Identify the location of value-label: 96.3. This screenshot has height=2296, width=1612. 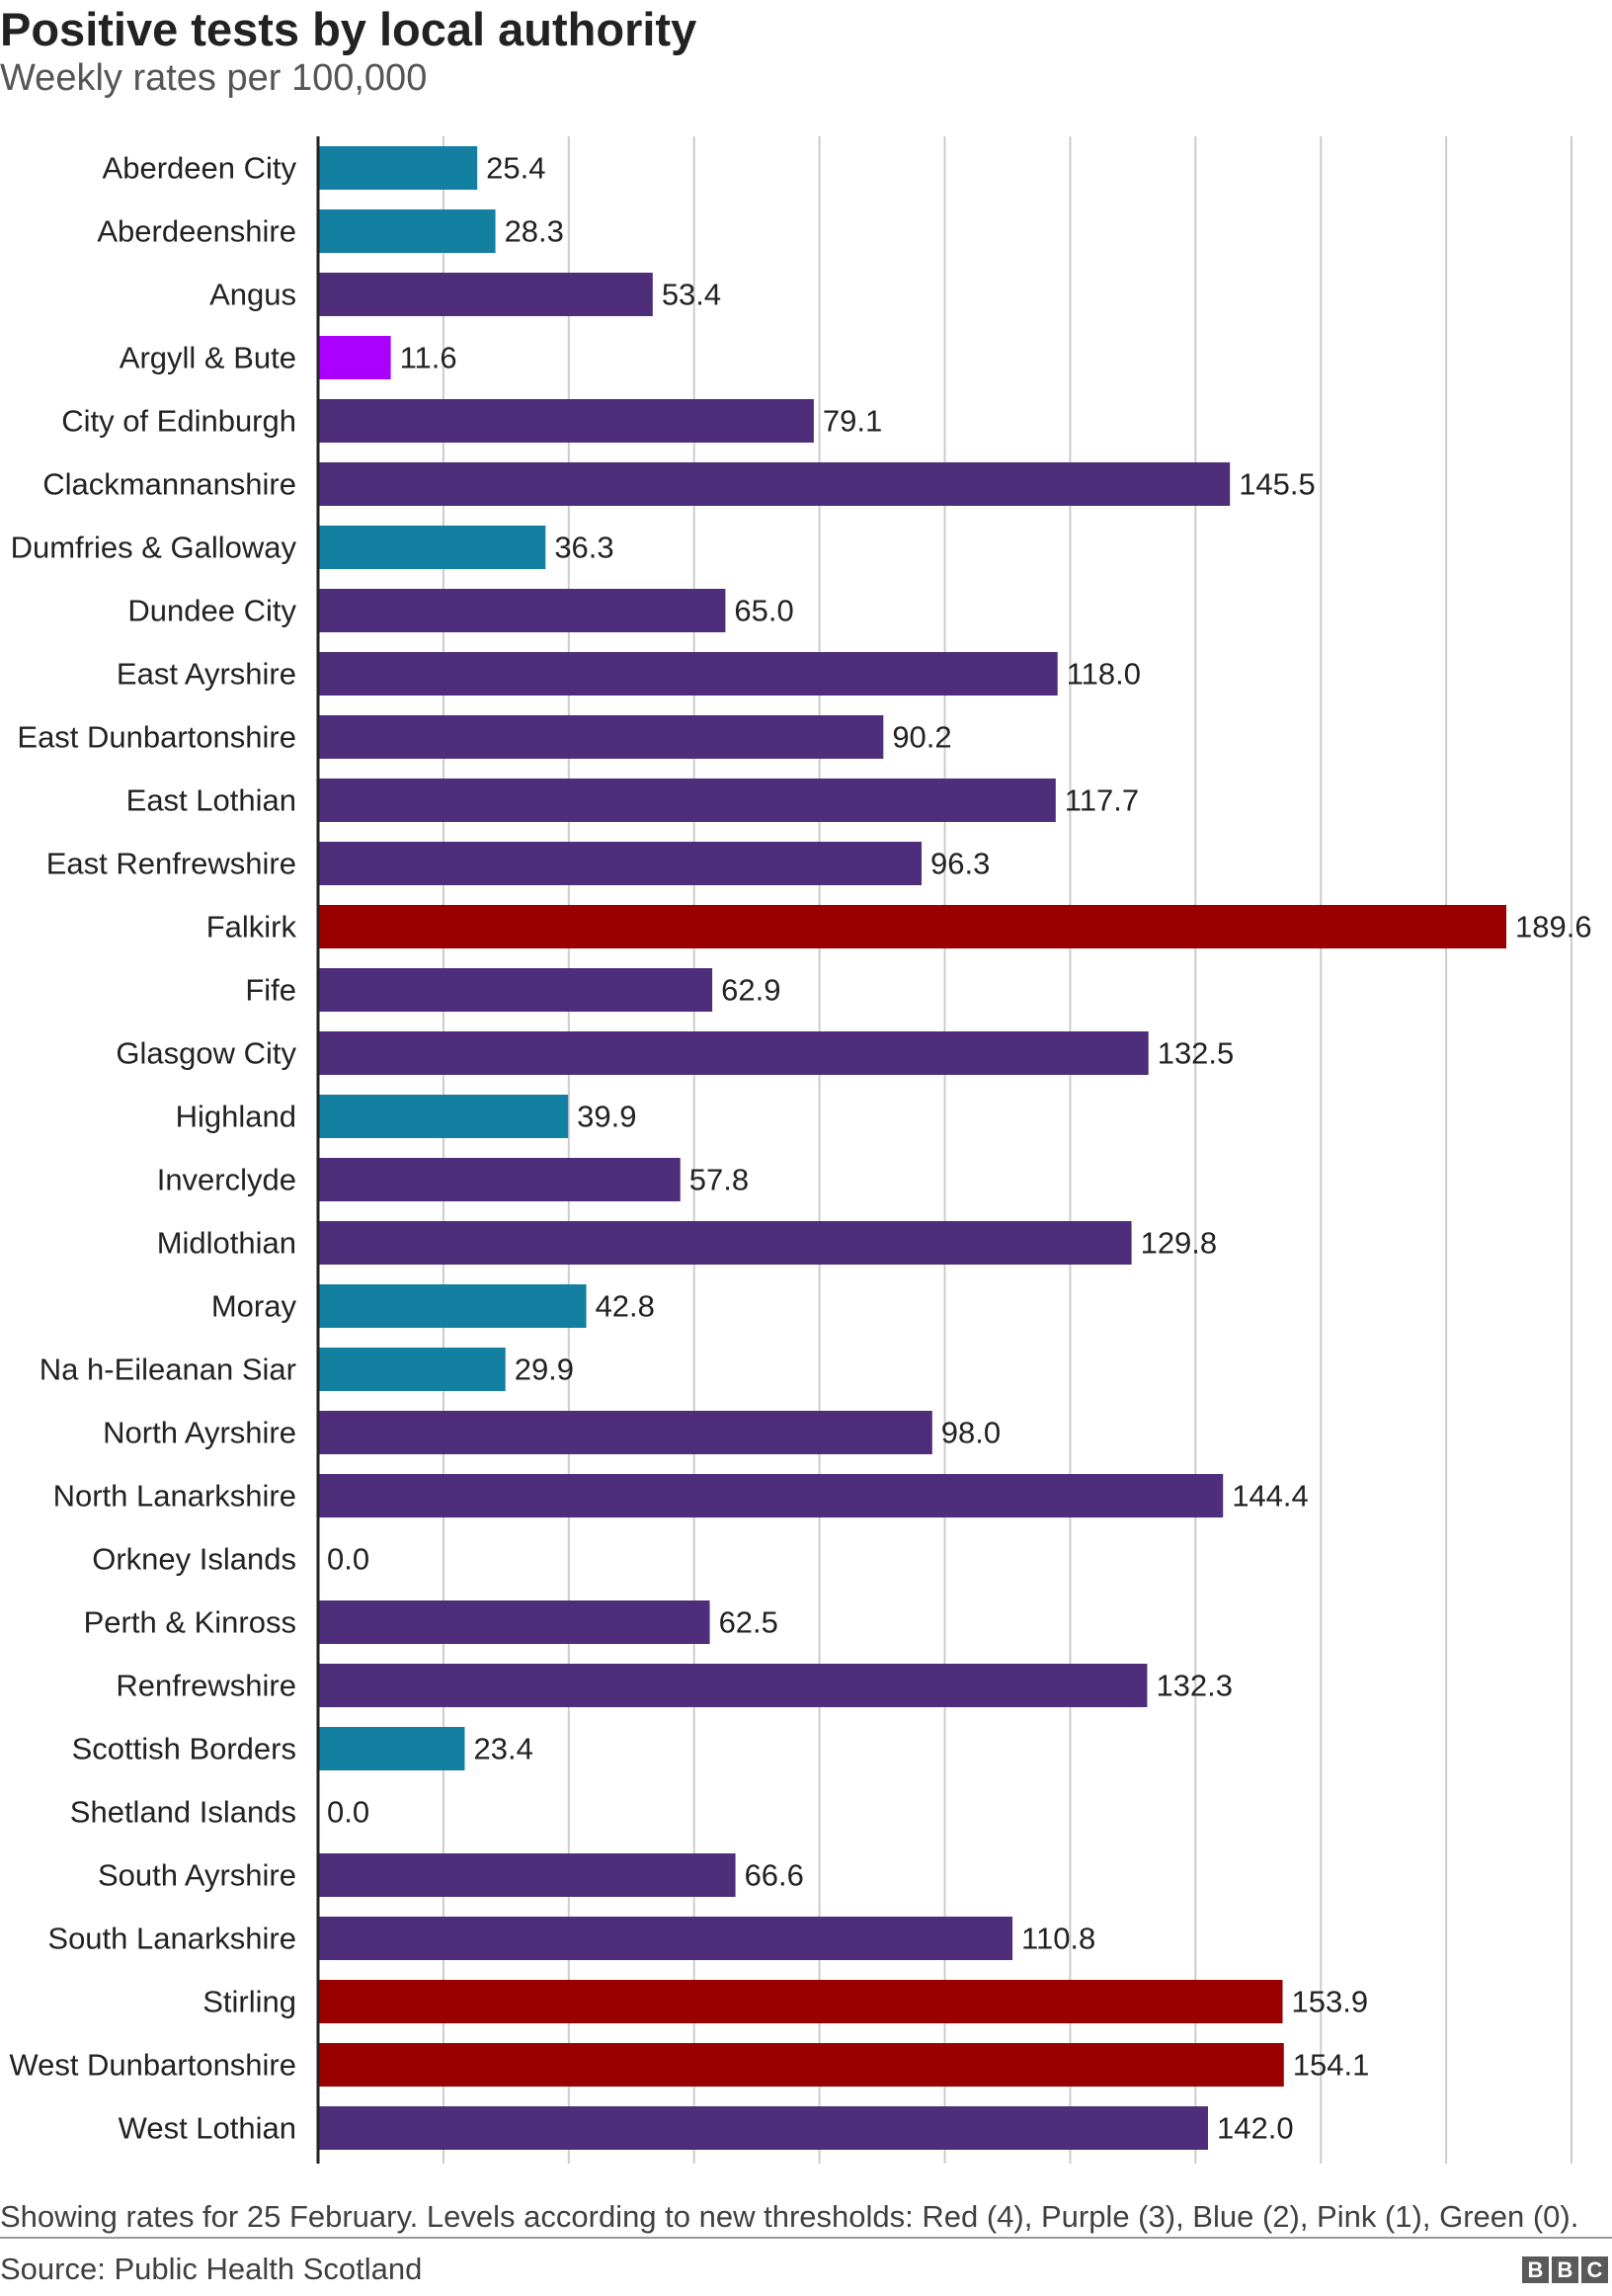
(960, 864).